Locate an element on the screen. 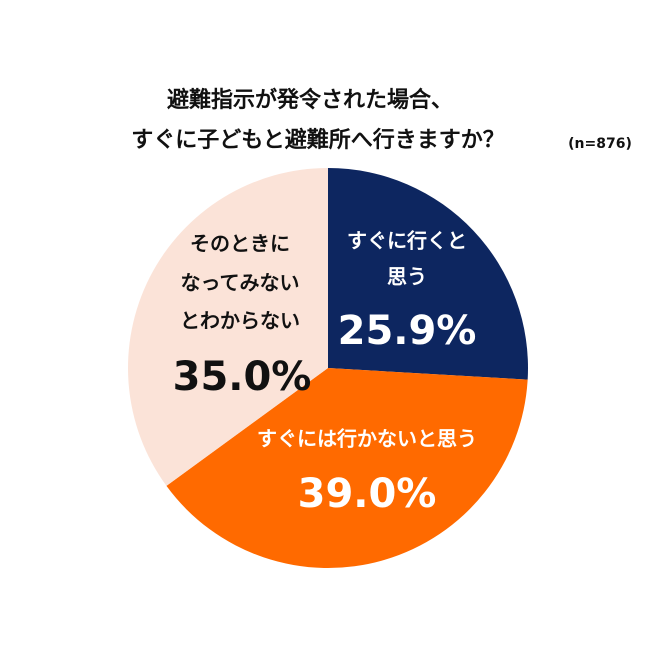  sample-size: (n=876) is located at coordinates (600, 144).